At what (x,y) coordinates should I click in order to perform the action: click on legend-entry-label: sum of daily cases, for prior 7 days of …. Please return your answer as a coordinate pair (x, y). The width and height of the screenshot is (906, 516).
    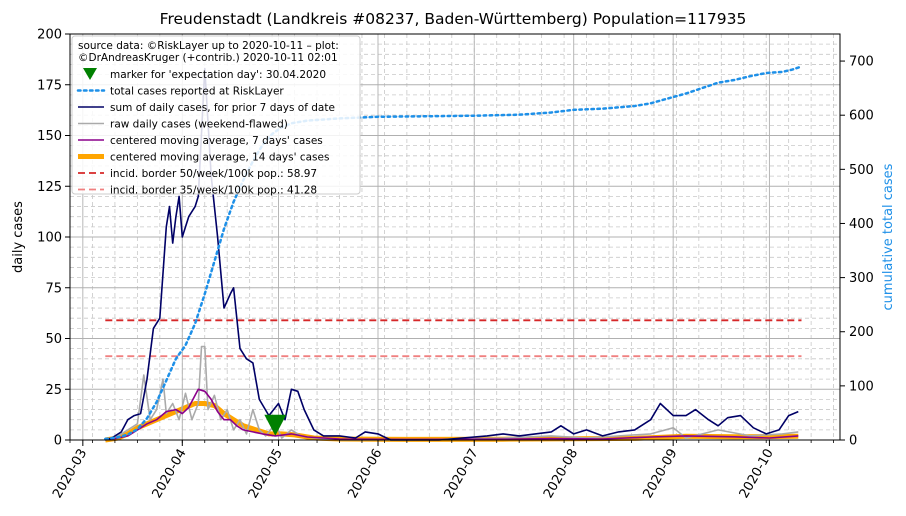
    Looking at the image, I should click on (222, 108).